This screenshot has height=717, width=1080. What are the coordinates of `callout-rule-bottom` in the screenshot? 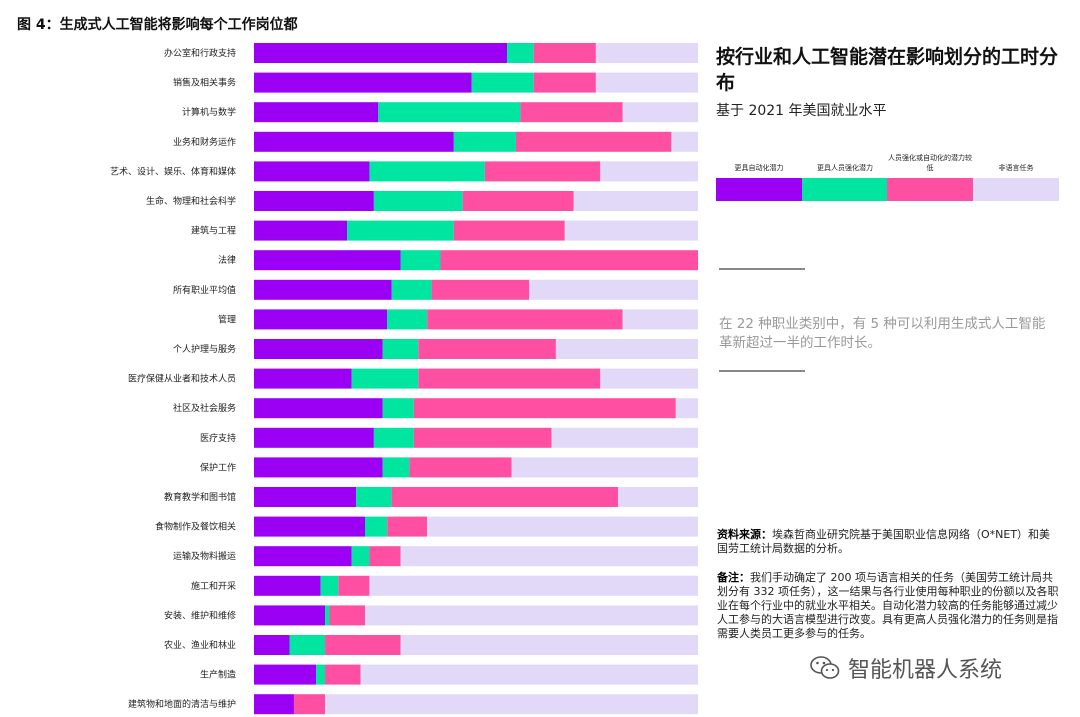 It's located at (762, 371).